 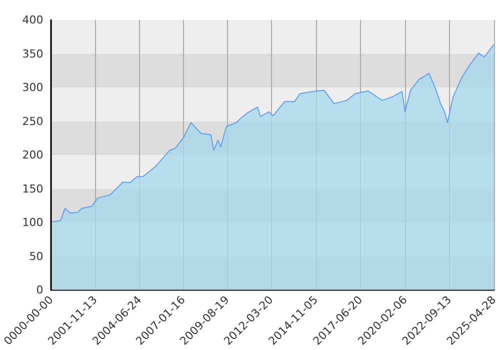 What do you see at coordinates (36, 256) in the screenshot?
I see `y-tick-label: 50` at bounding box center [36, 256].